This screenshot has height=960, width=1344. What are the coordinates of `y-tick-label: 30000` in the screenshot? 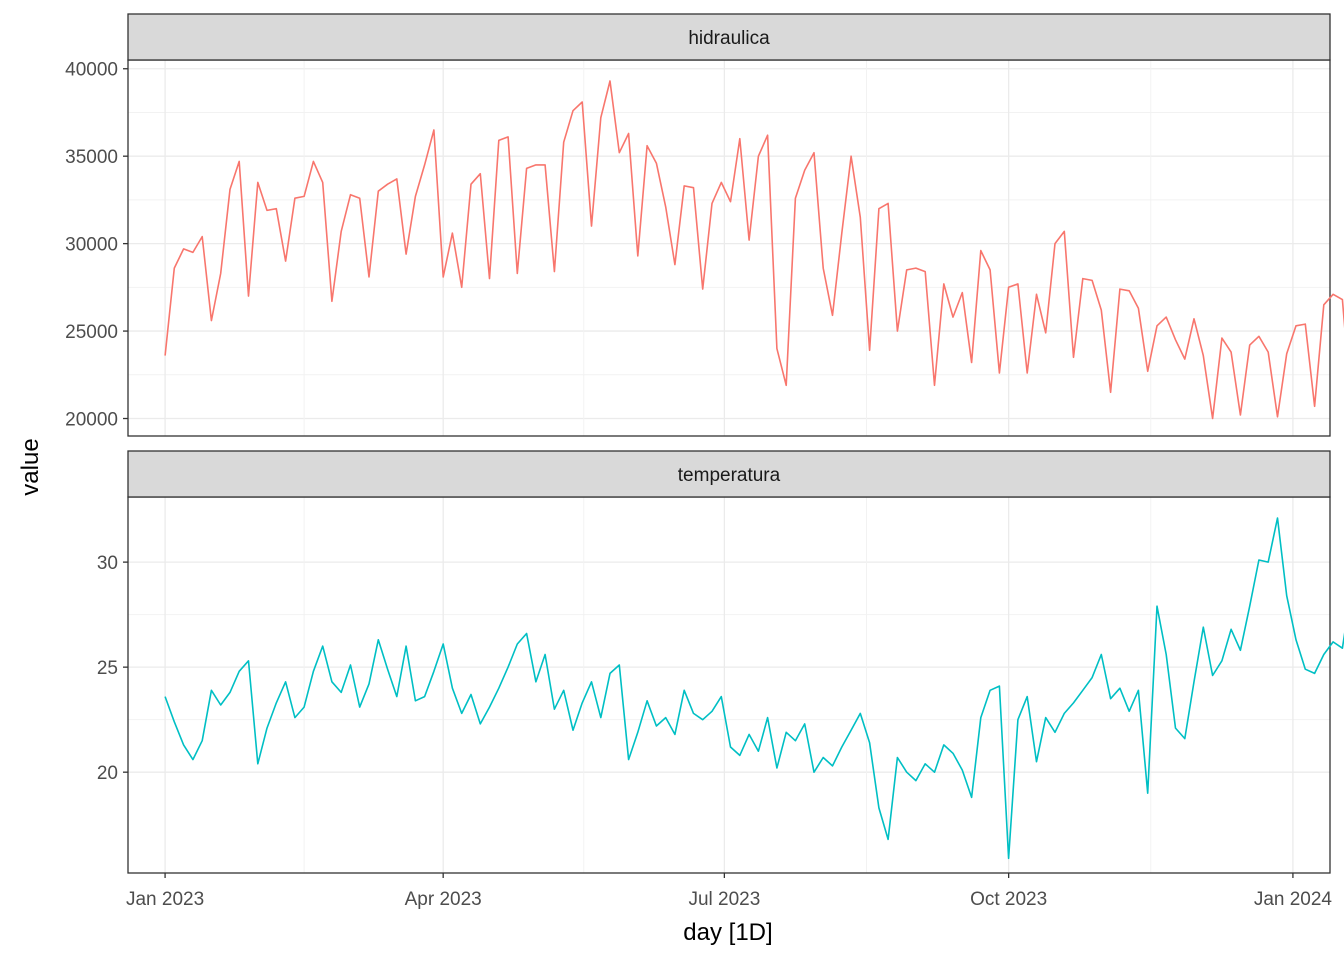 It's located at (91, 245).